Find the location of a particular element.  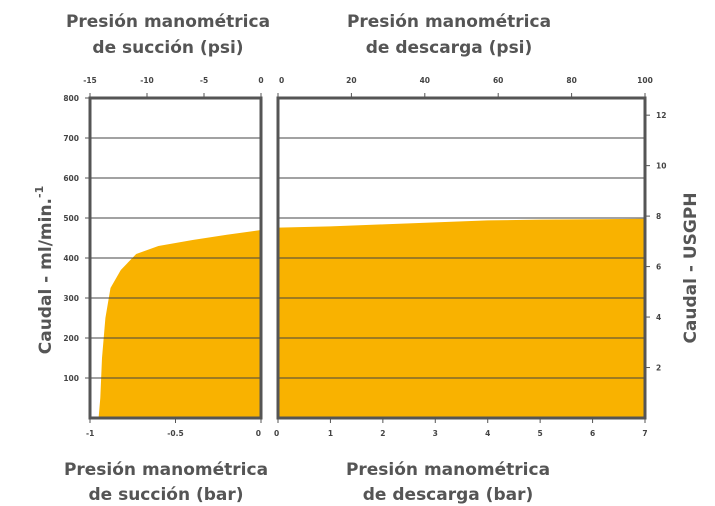

title-bottom-left-line2: de succión (bar) is located at coordinates (165, 495).